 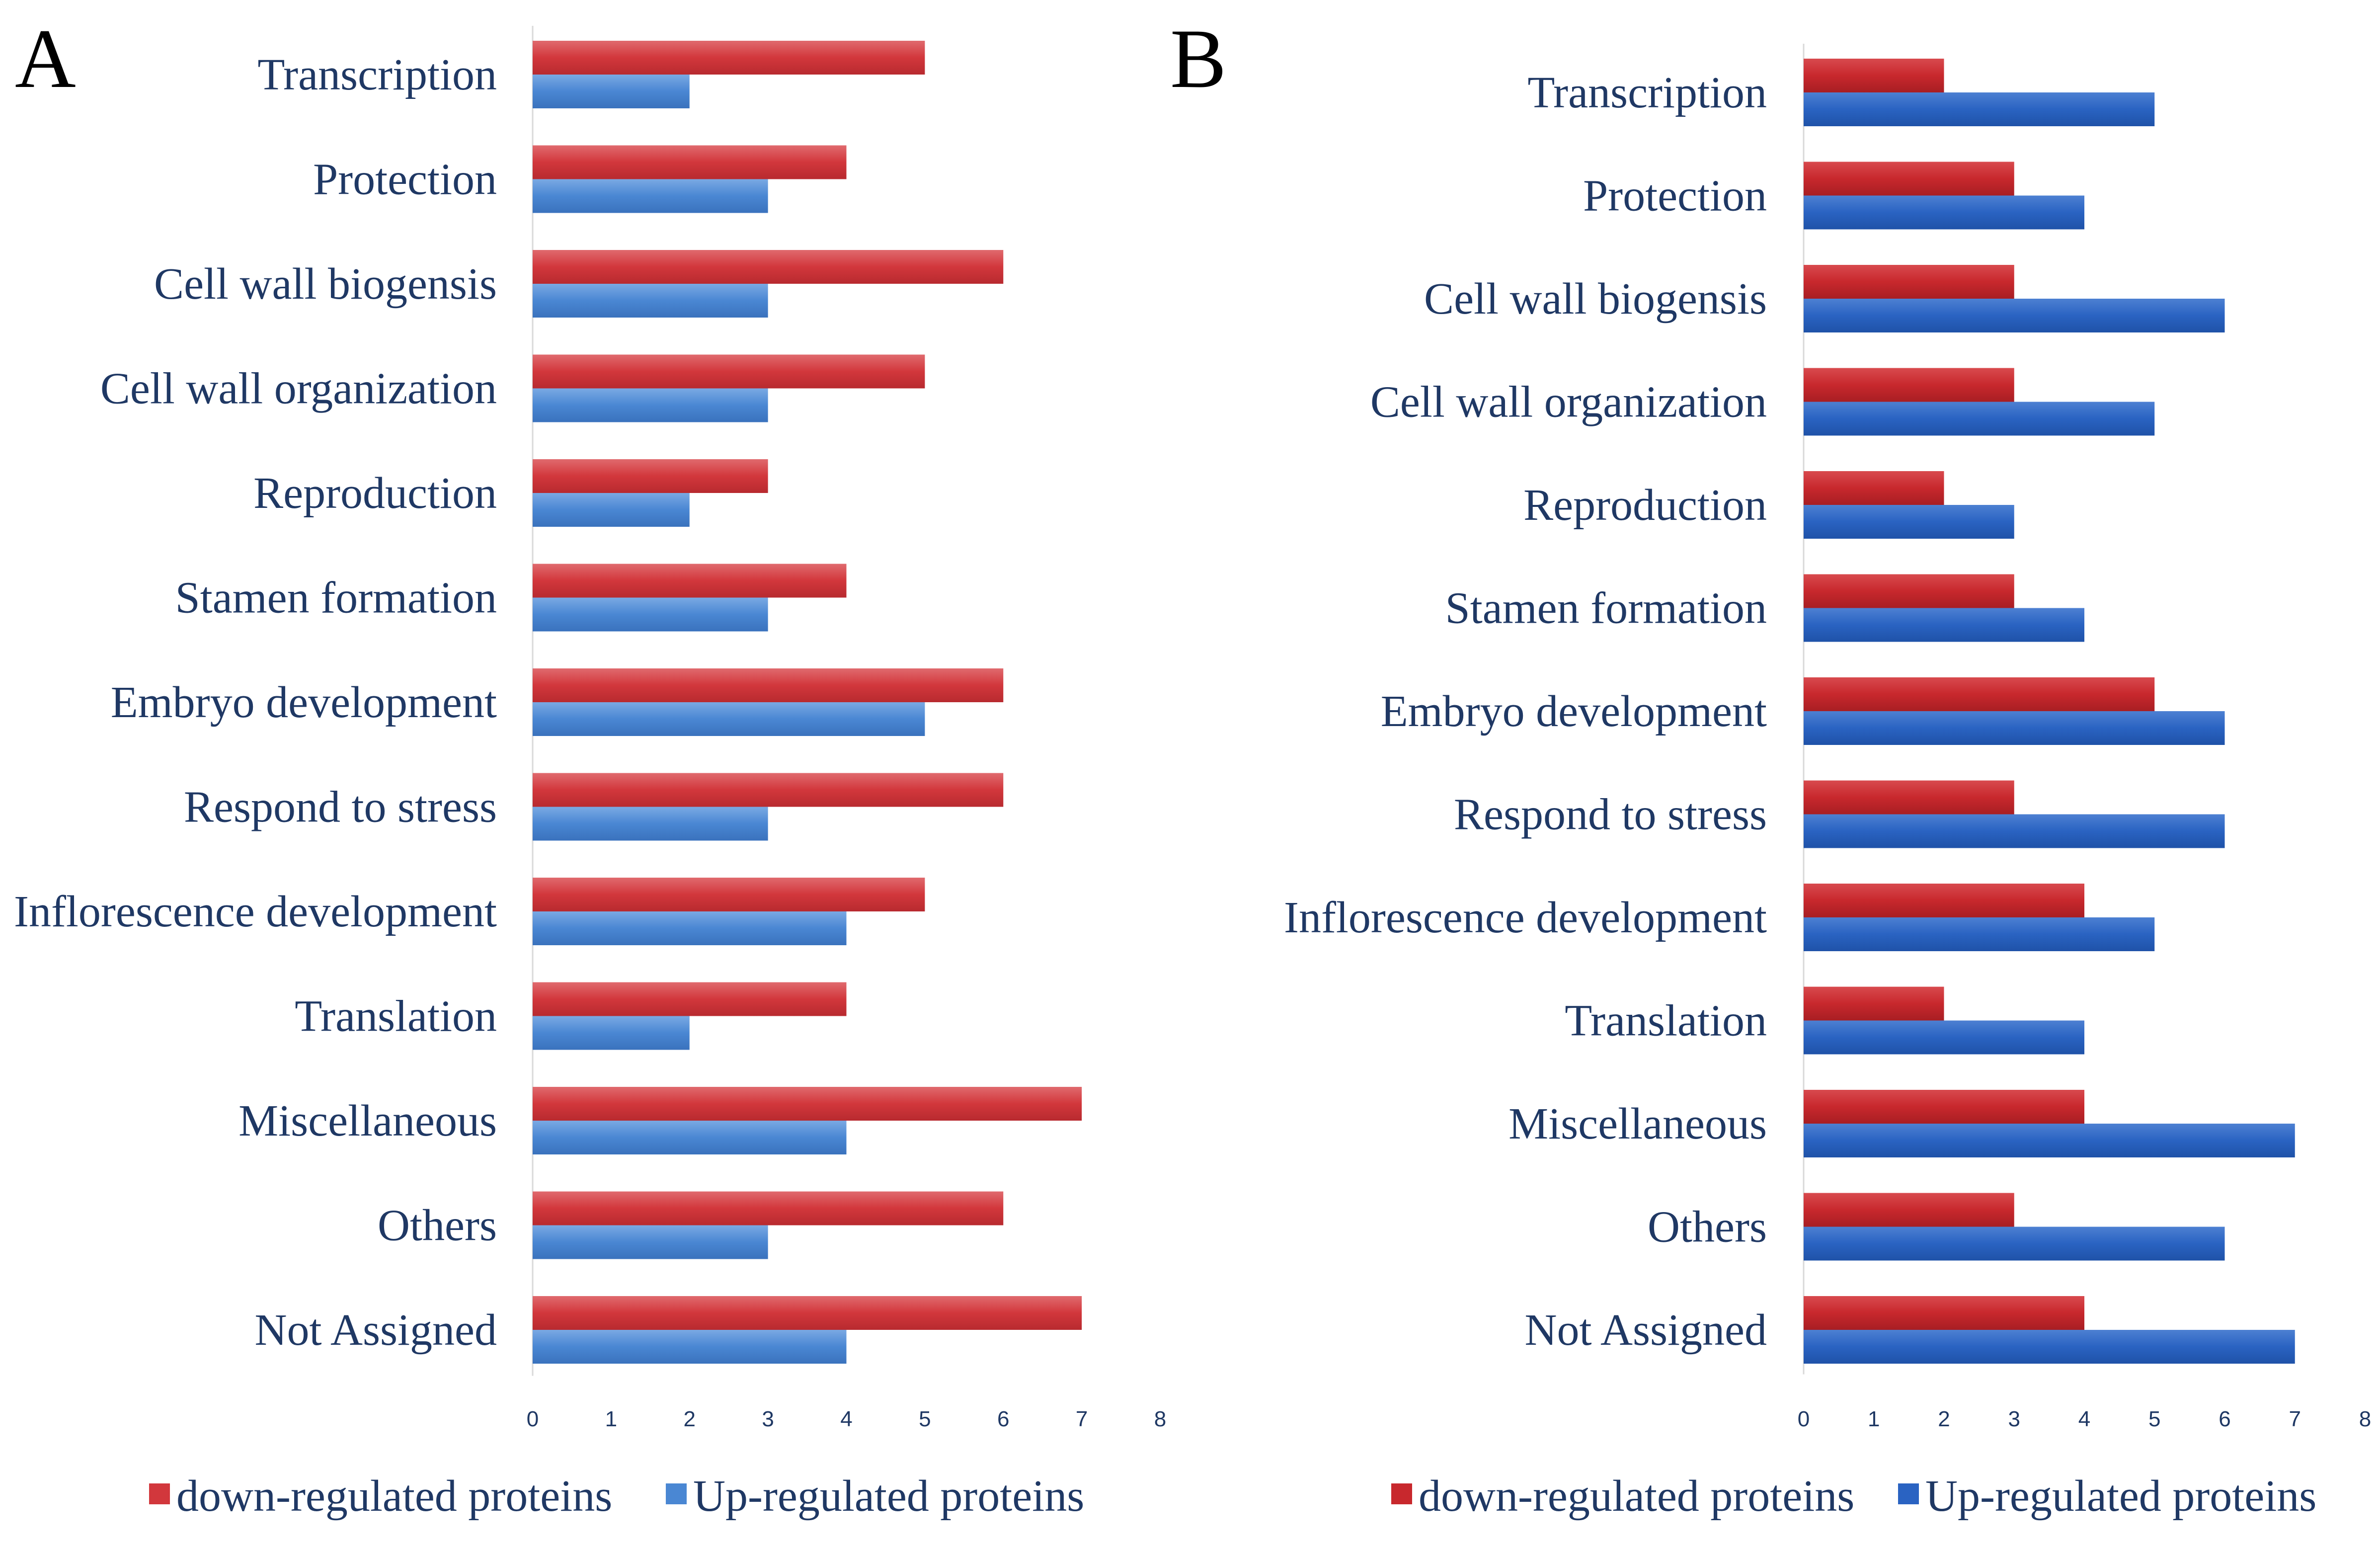 What do you see at coordinates (1574, 712) in the screenshot?
I see `category-label: Embryo development` at bounding box center [1574, 712].